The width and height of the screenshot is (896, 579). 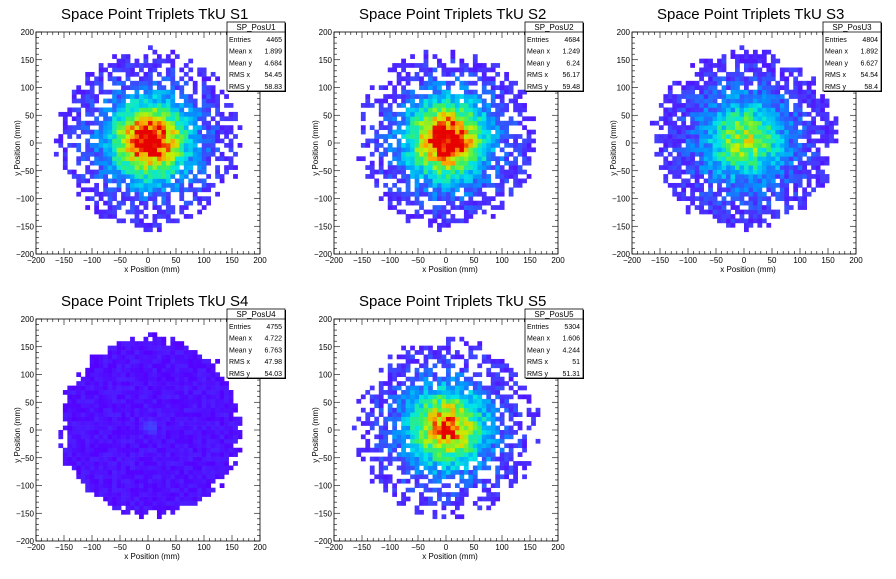 I want to click on x-tick-label: 150, so click(x=232, y=260).